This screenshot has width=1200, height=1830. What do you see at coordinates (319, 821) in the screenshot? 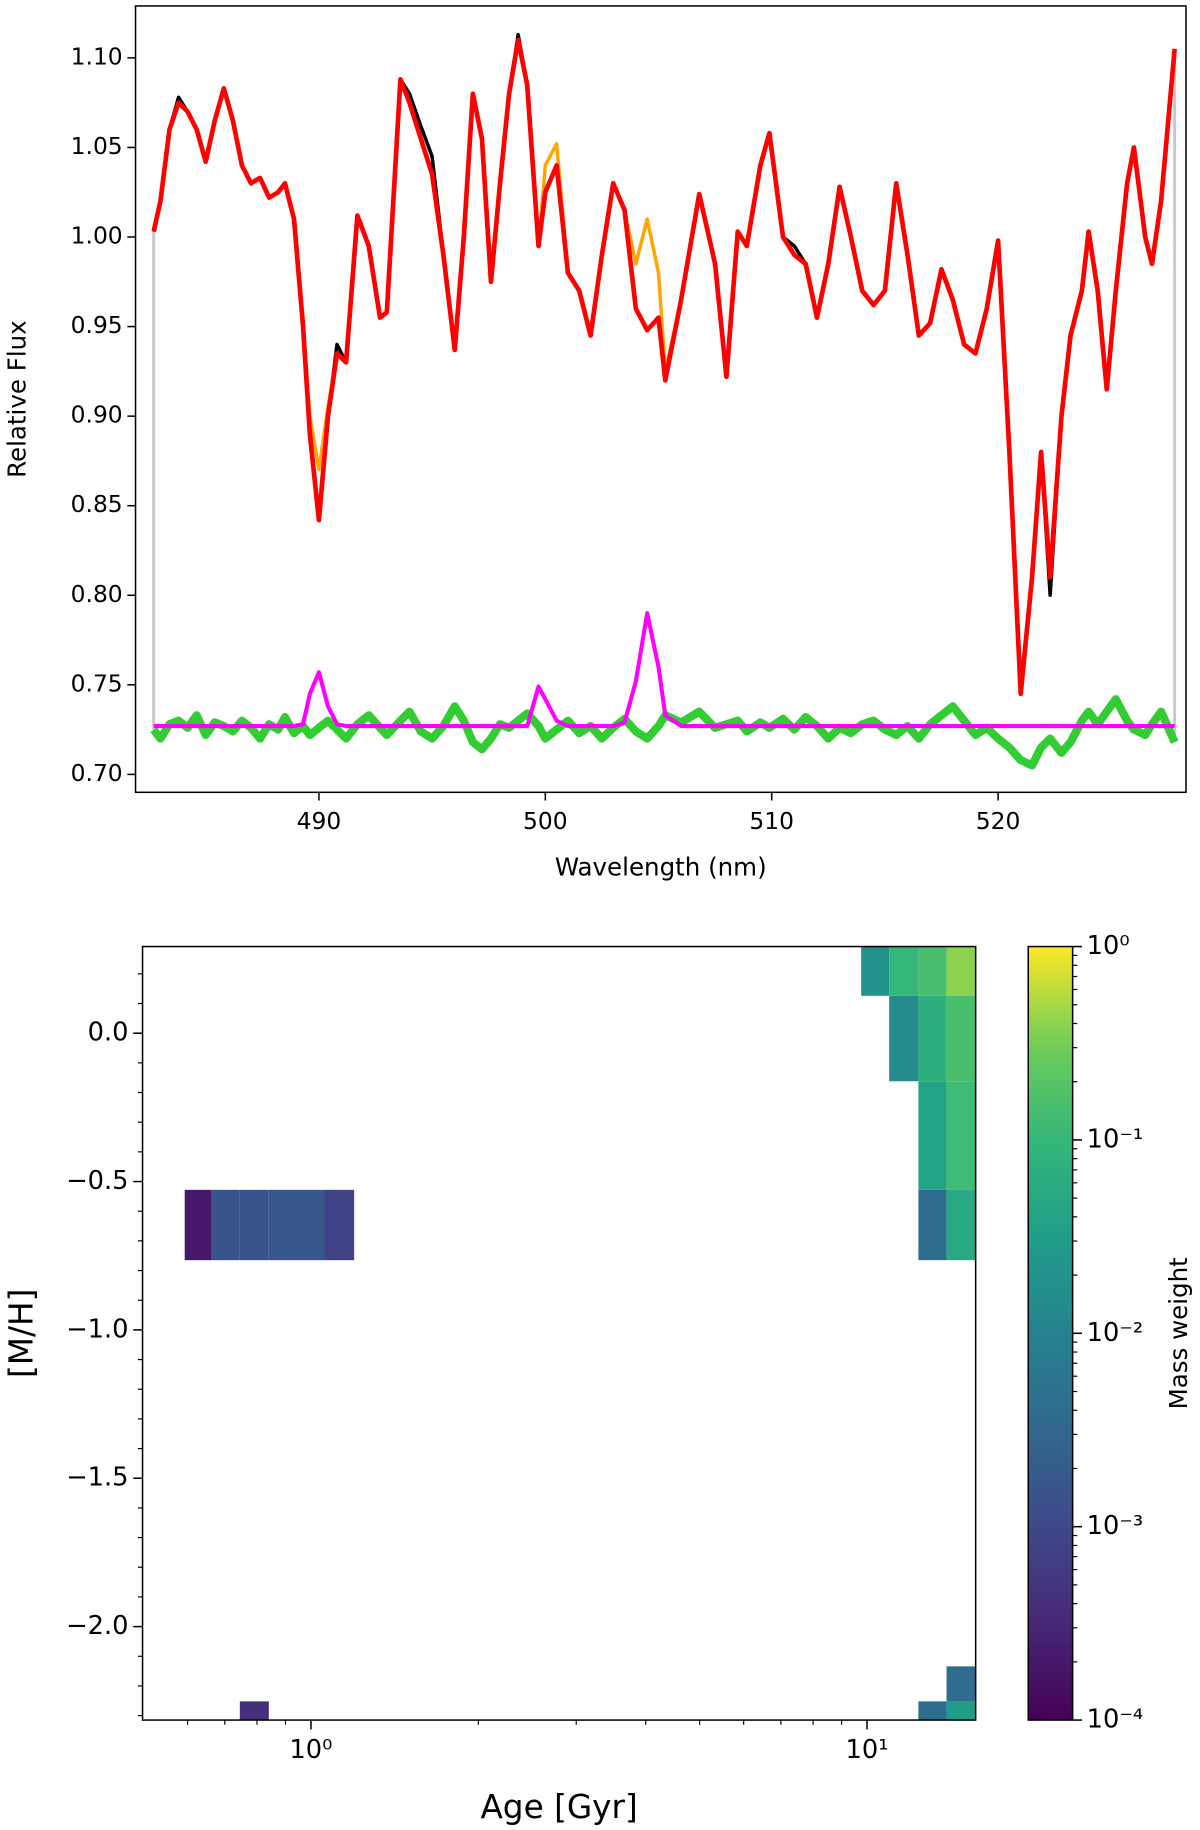
I see `x-tick-label: 490` at bounding box center [319, 821].